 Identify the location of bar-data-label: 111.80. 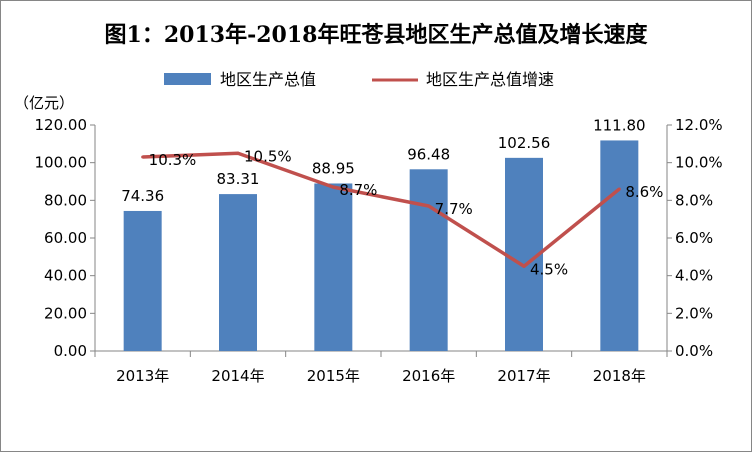
(619, 125).